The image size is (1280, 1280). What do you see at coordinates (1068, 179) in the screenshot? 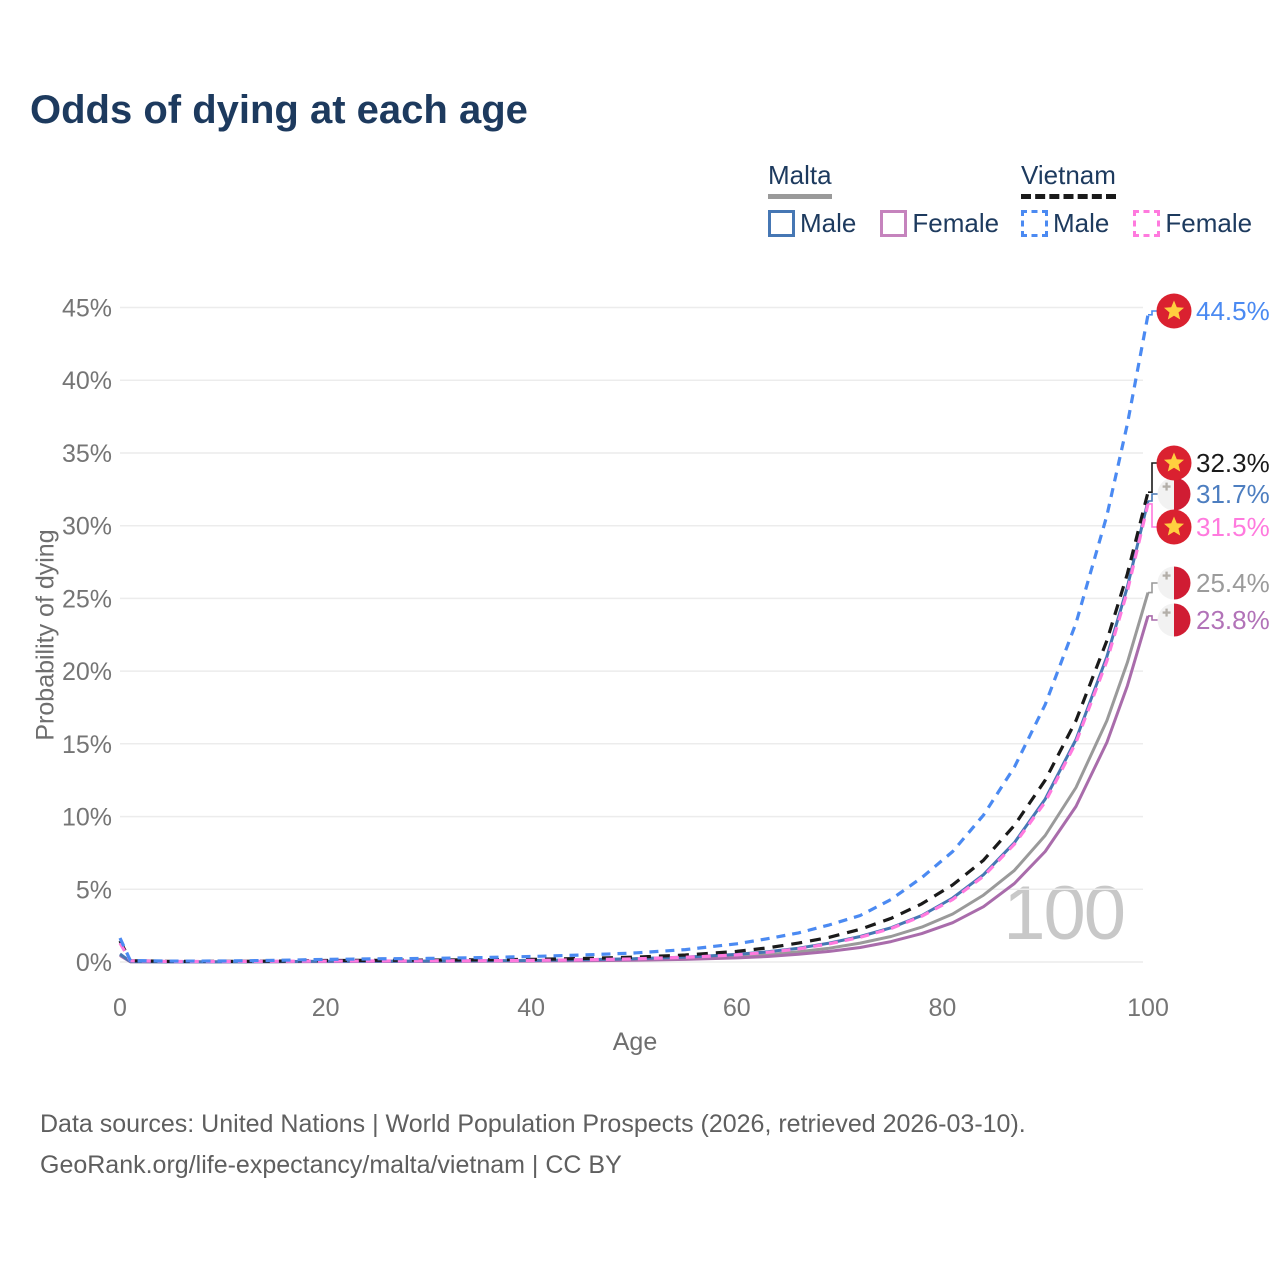
I see `legend-country-vietnam: Vietnam` at bounding box center [1068, 179].